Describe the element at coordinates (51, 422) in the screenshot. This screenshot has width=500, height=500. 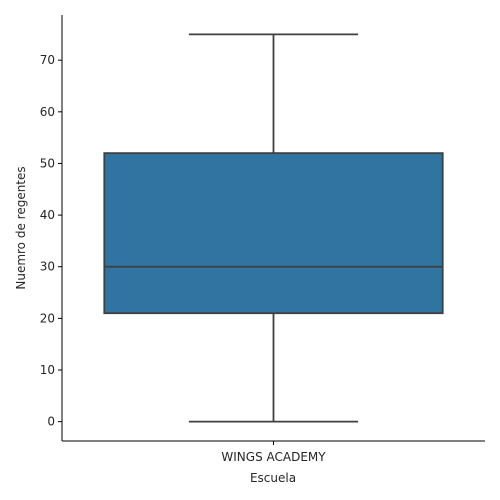
I see `y-tick-label: 0` at that location.